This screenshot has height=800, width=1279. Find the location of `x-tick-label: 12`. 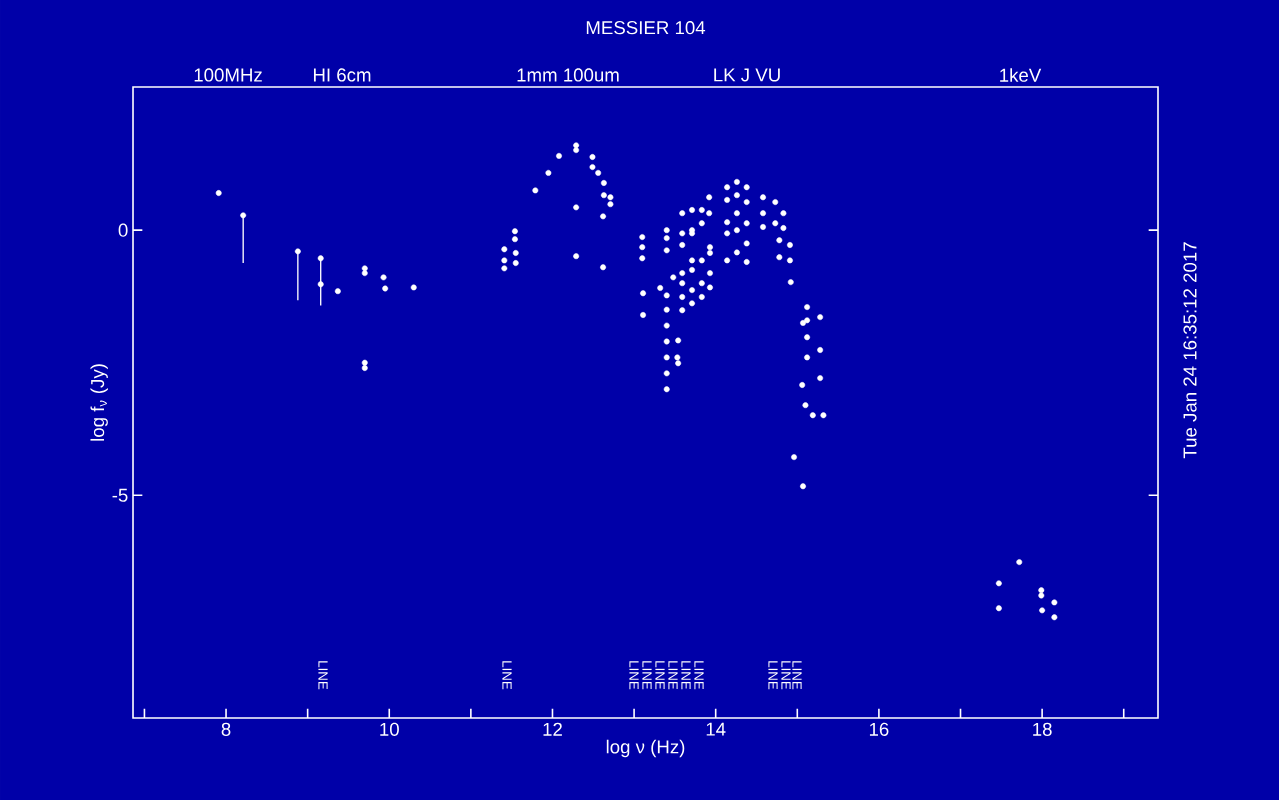

x-tick-label: 12 is located at coordinates (552, 729).